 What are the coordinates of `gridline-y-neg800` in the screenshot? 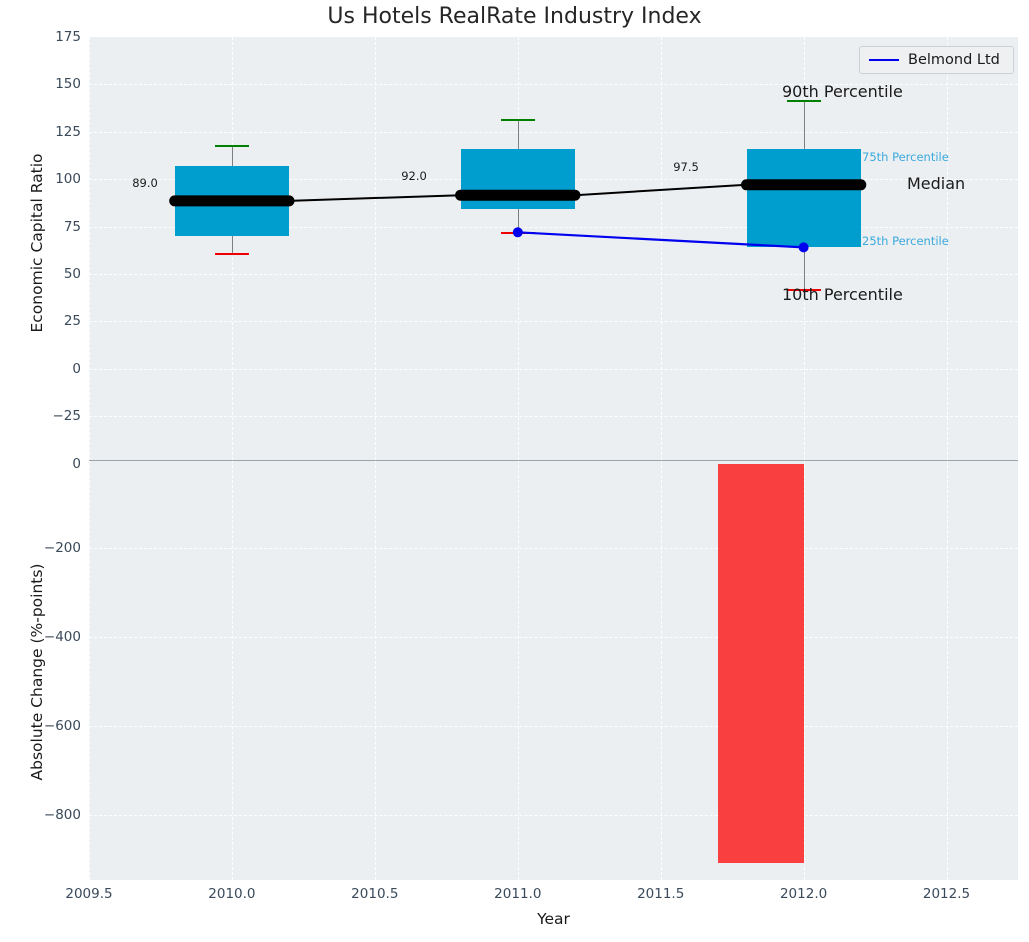 It's located at (553, 815).